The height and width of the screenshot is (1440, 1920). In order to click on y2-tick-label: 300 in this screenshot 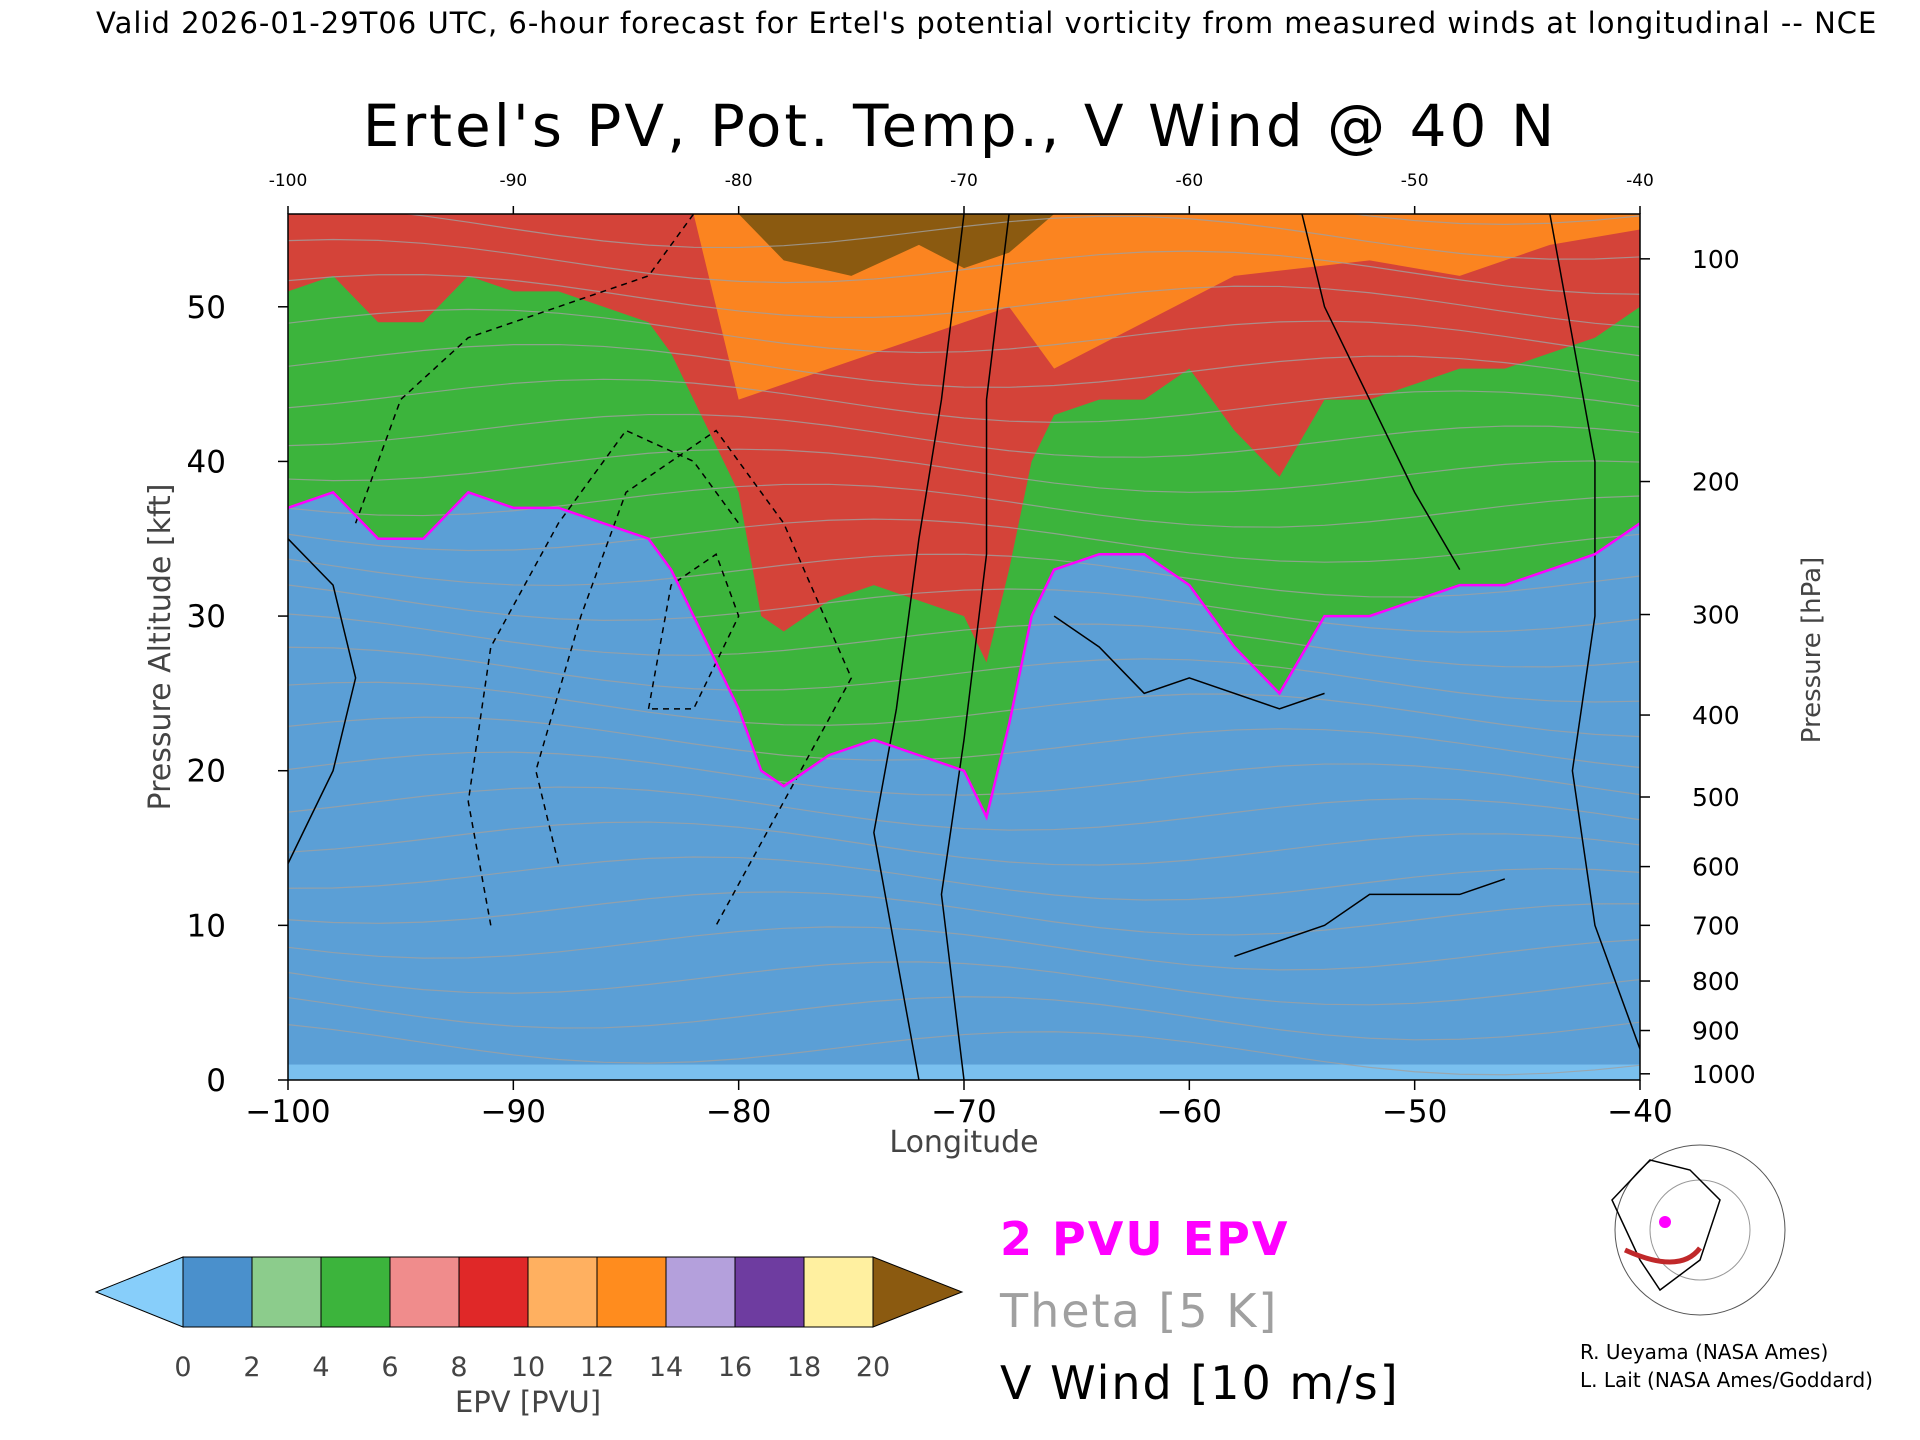, I will do `click(1716, 615)`.